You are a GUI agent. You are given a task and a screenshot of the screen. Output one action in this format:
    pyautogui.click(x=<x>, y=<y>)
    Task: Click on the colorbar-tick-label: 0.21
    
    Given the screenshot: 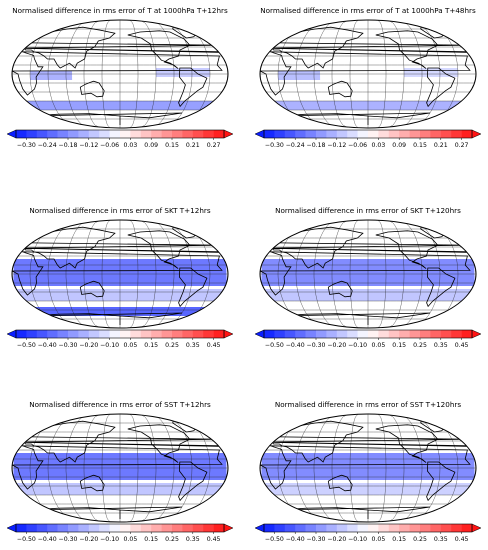 What is the action you would take?
    pyautogui.click(x=441, y=145)
    